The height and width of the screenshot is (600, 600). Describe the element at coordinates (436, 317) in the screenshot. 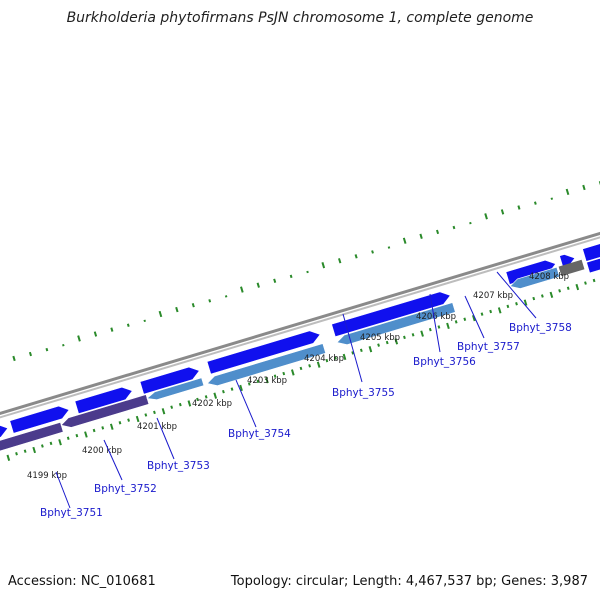

I see `scale-tick-label: 4206 kbp` at that location.